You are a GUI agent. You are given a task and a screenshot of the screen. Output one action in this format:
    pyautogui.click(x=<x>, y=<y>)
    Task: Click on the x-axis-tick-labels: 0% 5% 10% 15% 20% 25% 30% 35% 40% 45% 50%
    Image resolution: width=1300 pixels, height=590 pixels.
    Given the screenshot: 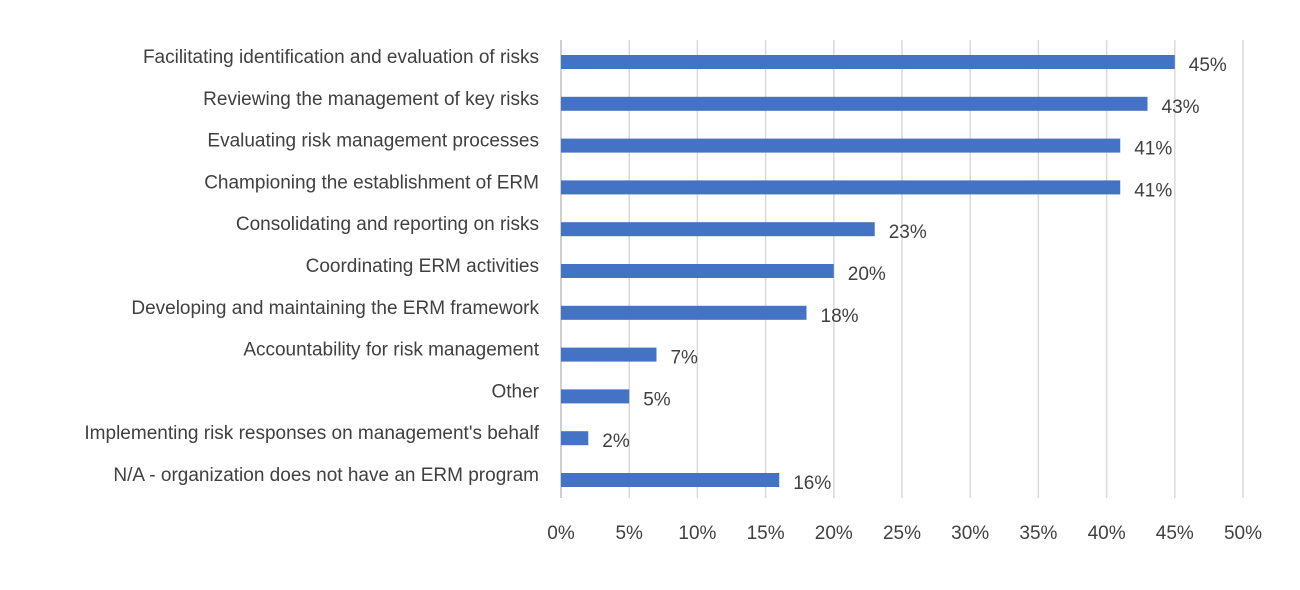 What is the action you would take?
    pyautogui.click(x=904, y=533)
    